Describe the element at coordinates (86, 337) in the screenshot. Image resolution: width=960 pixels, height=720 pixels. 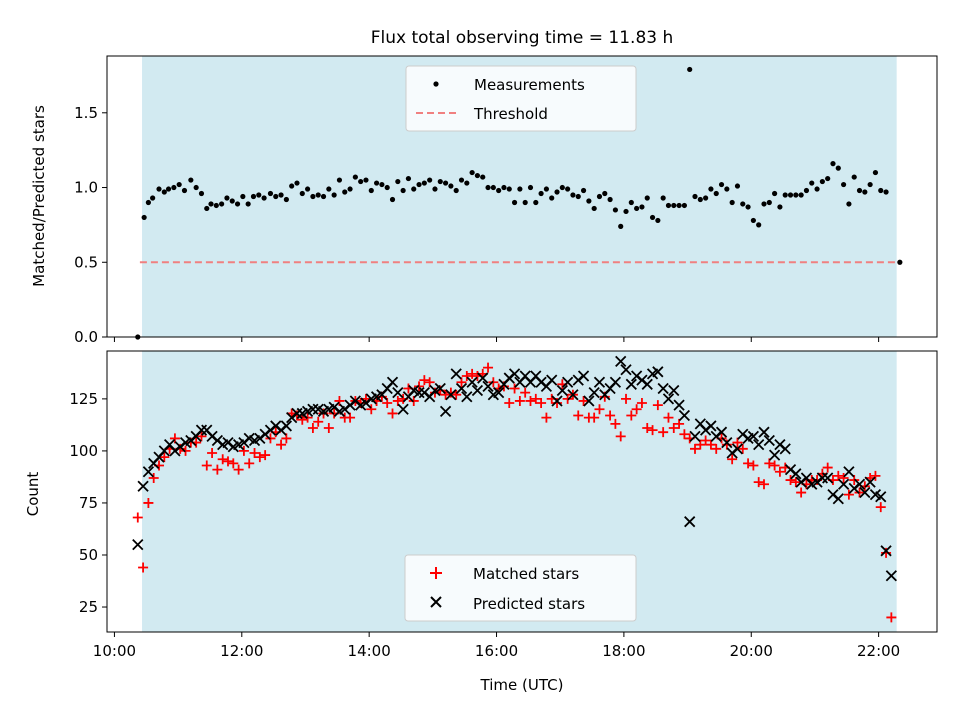
I see `y-tick-label: 0.0` at that location.